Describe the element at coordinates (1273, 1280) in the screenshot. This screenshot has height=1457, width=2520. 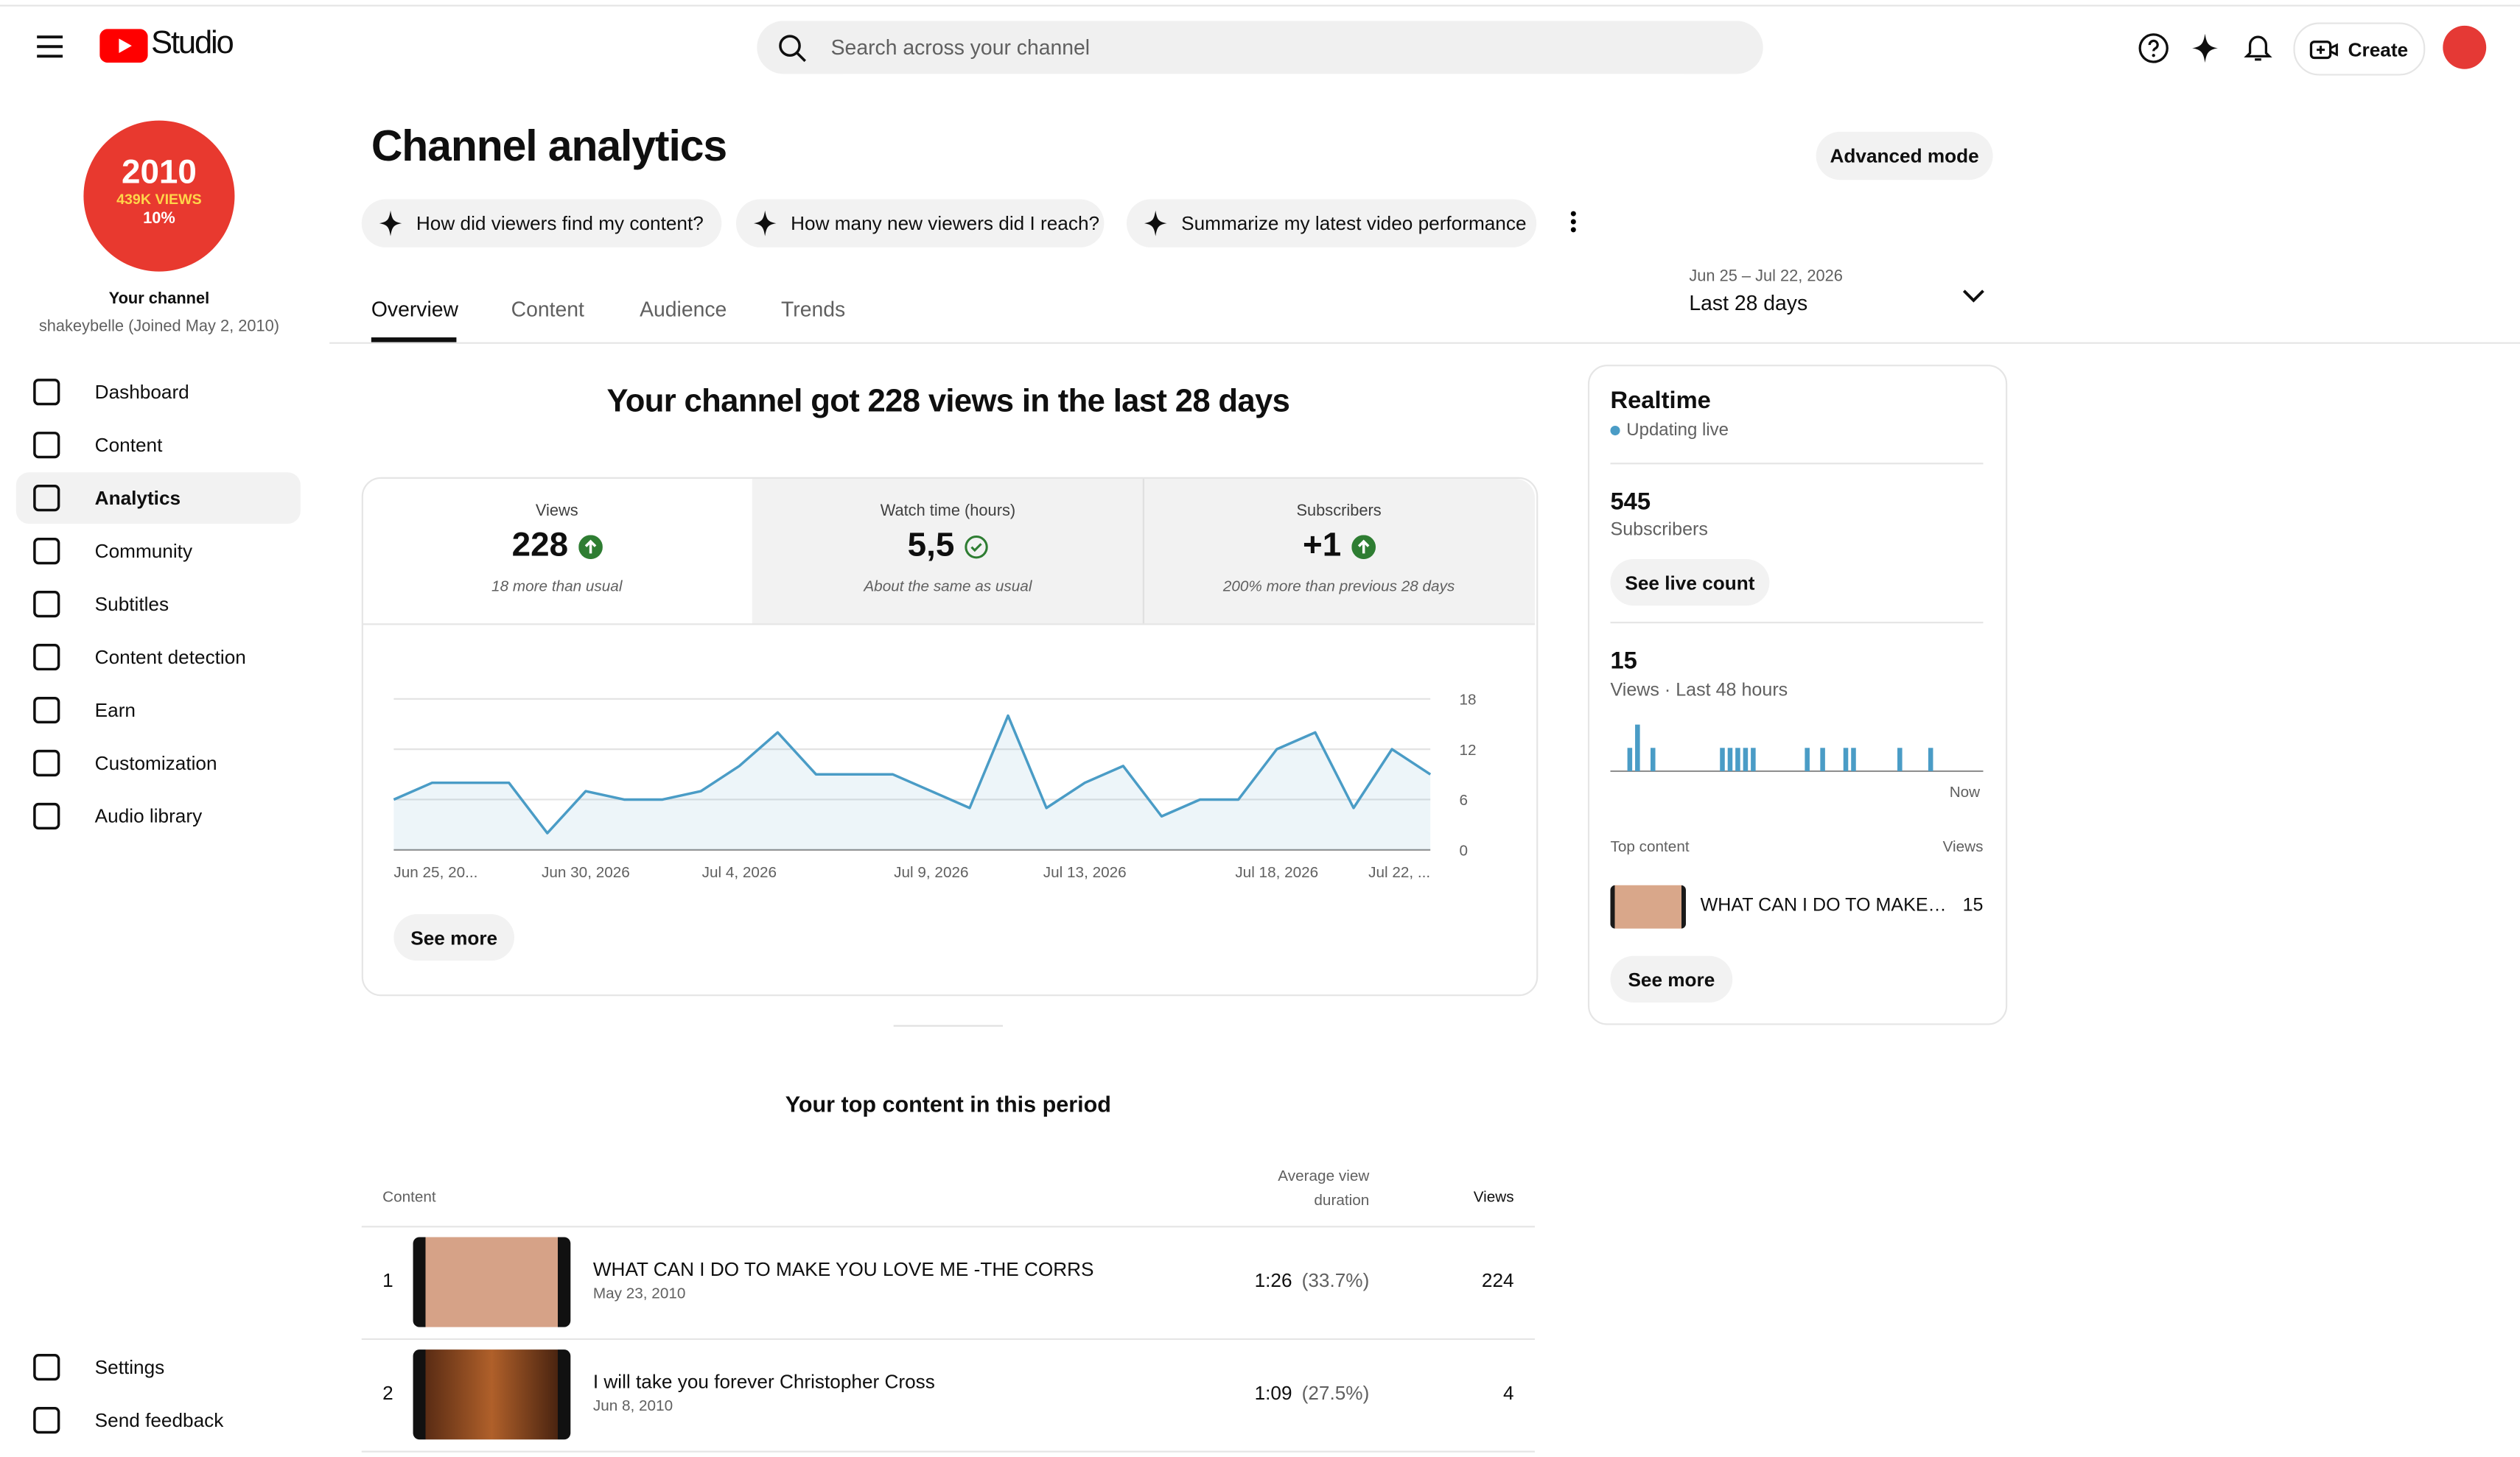
I see `duration-value: 1:26` at that location.